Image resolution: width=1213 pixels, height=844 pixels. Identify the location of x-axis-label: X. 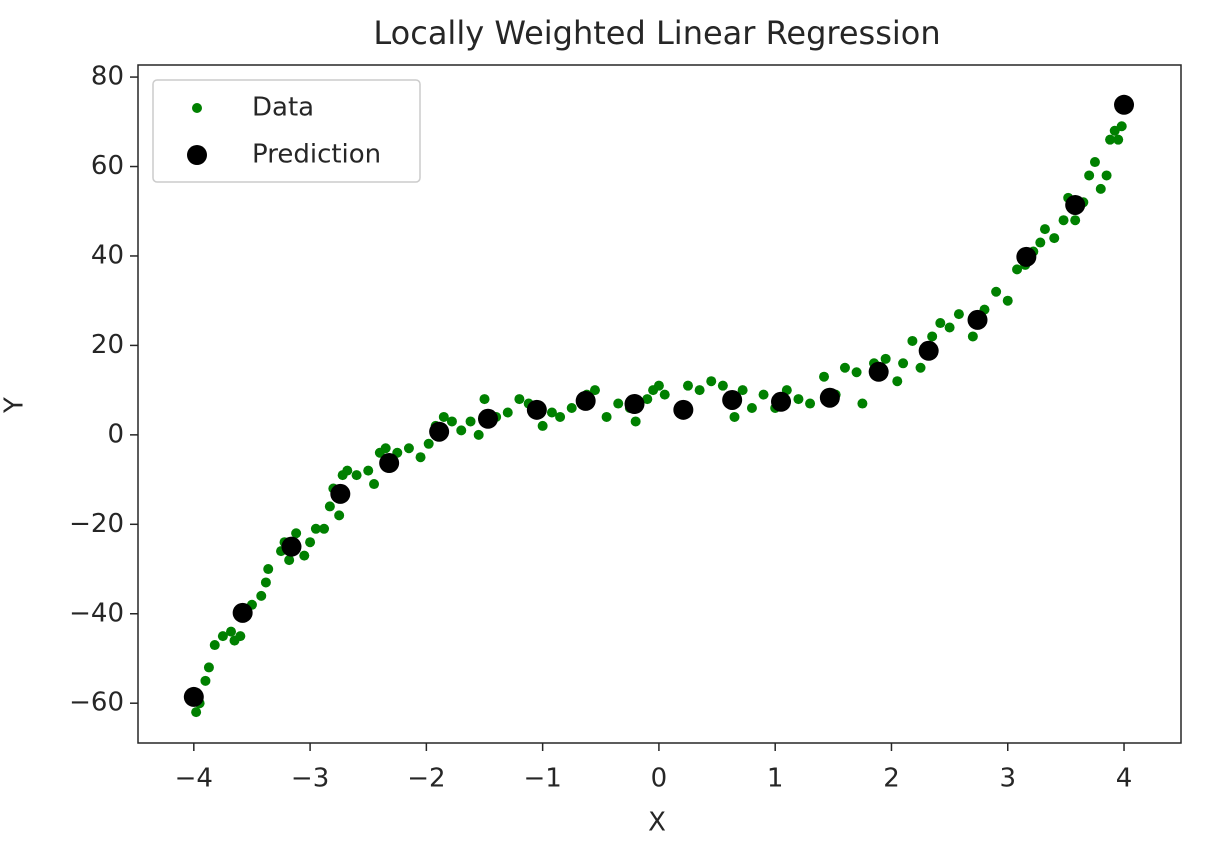
(657, 823).